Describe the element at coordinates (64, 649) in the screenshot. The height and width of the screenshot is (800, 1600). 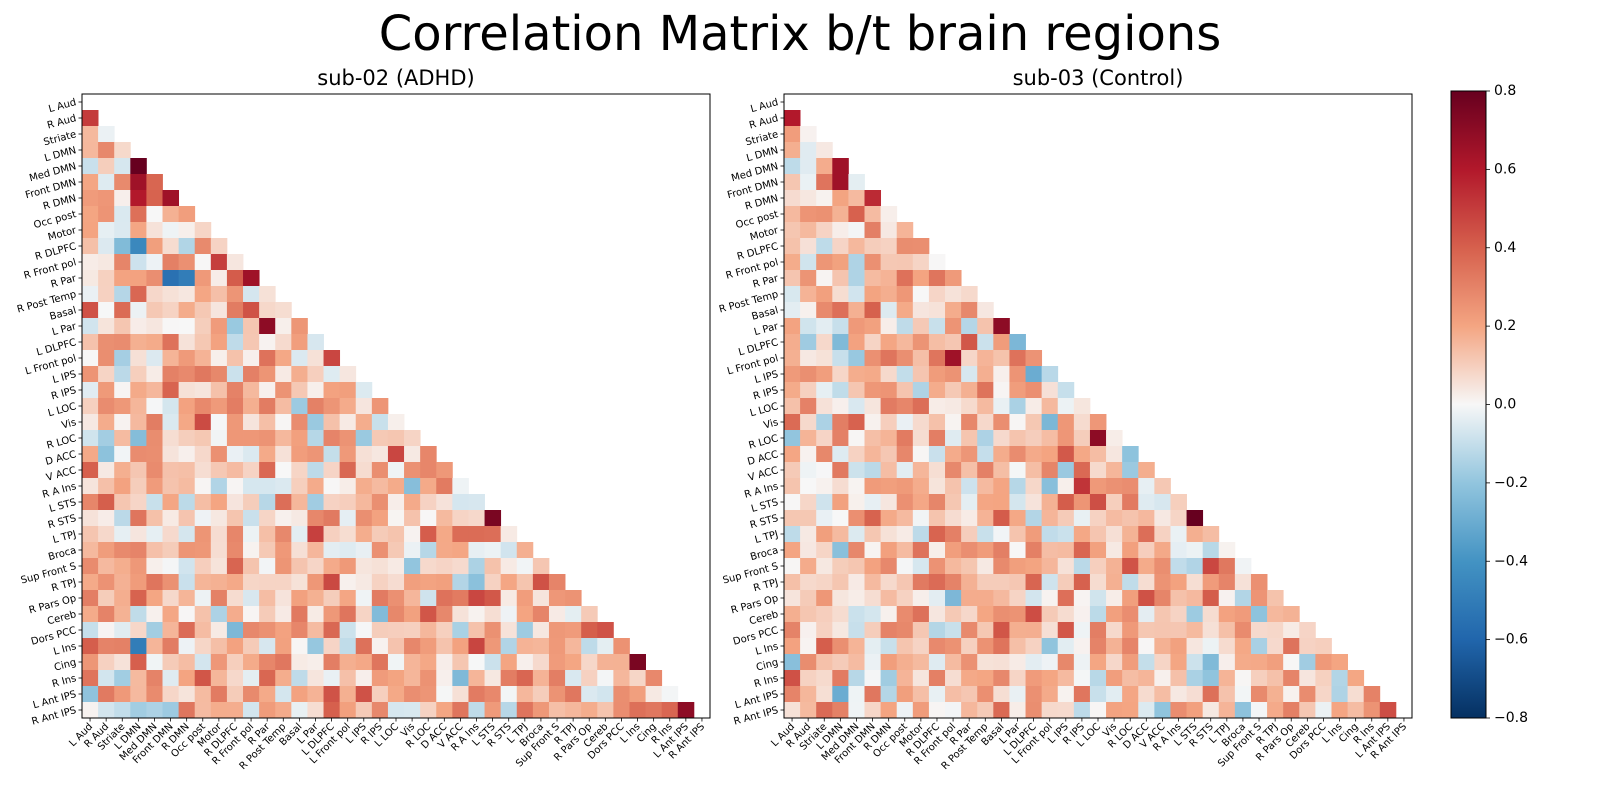
I see `y-tick-label: L Ins` at that location.